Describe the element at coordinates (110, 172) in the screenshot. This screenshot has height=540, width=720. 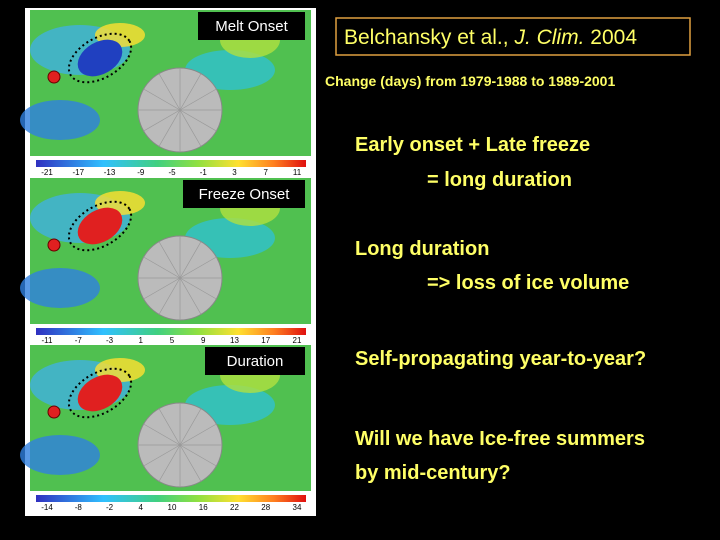
I see `colorbar-label: -13` at that location.